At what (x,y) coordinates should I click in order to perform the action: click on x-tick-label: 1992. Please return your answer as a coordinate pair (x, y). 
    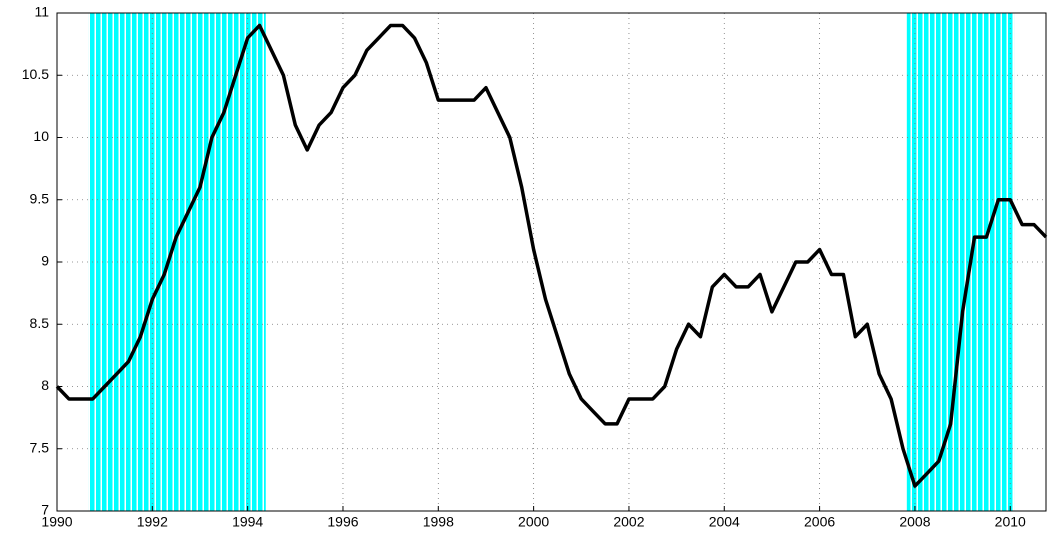
    Looking at the image, I should click on (152, 522).